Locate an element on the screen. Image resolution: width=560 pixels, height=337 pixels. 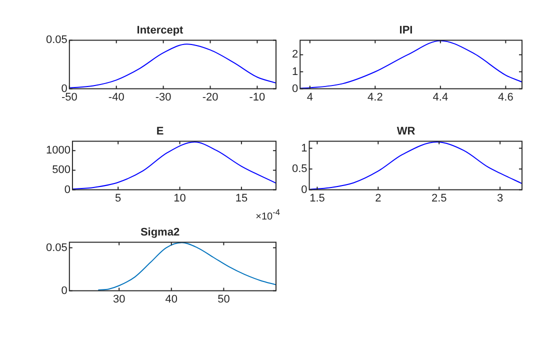
chart-title: Sigma2 is located at coordinates (160, 232).